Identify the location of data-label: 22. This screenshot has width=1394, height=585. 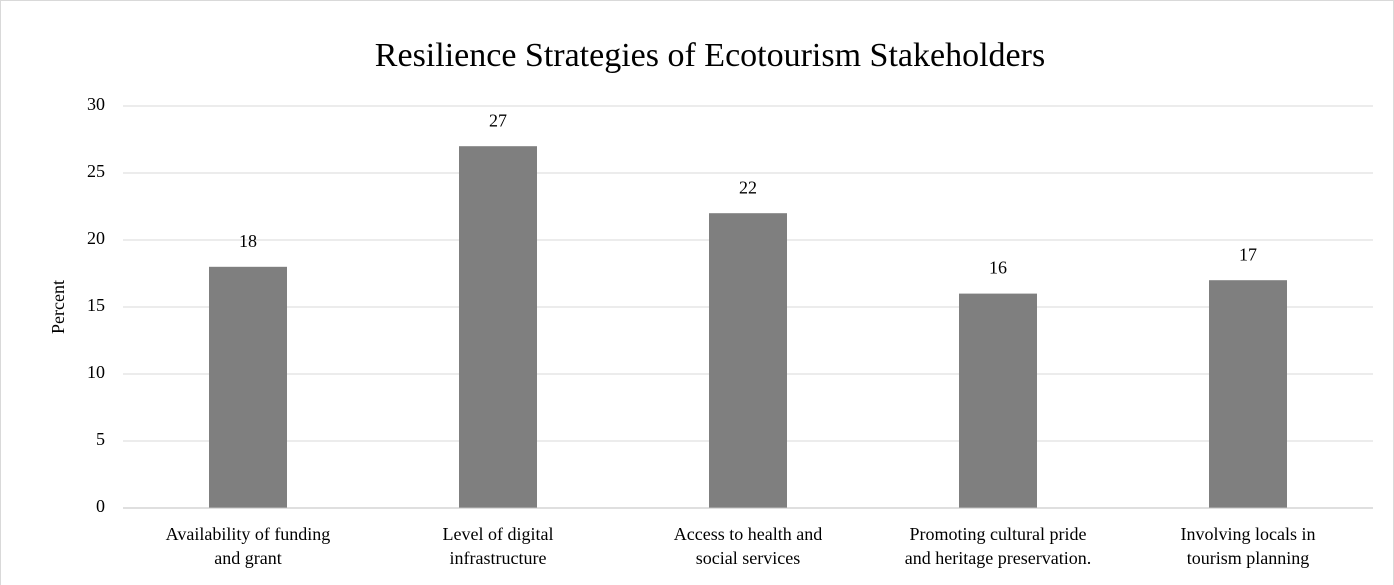
(748, 187).